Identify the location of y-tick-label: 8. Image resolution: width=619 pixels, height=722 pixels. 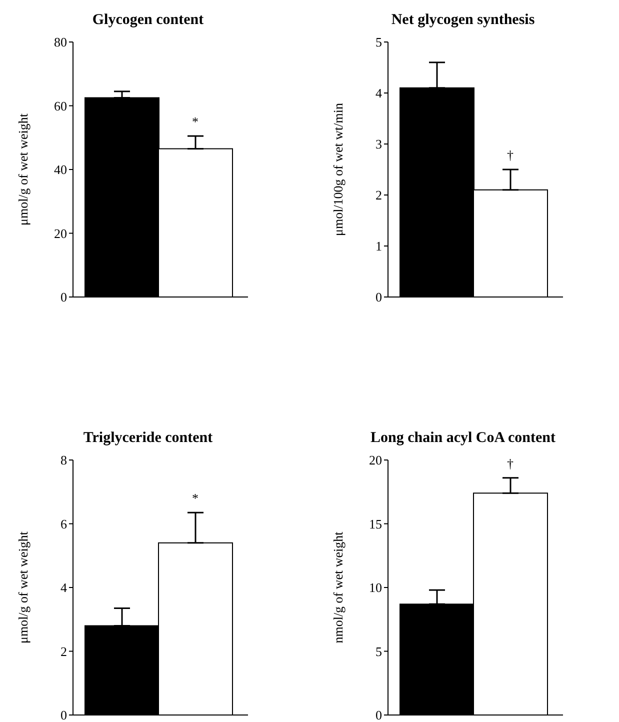
(63, 460).